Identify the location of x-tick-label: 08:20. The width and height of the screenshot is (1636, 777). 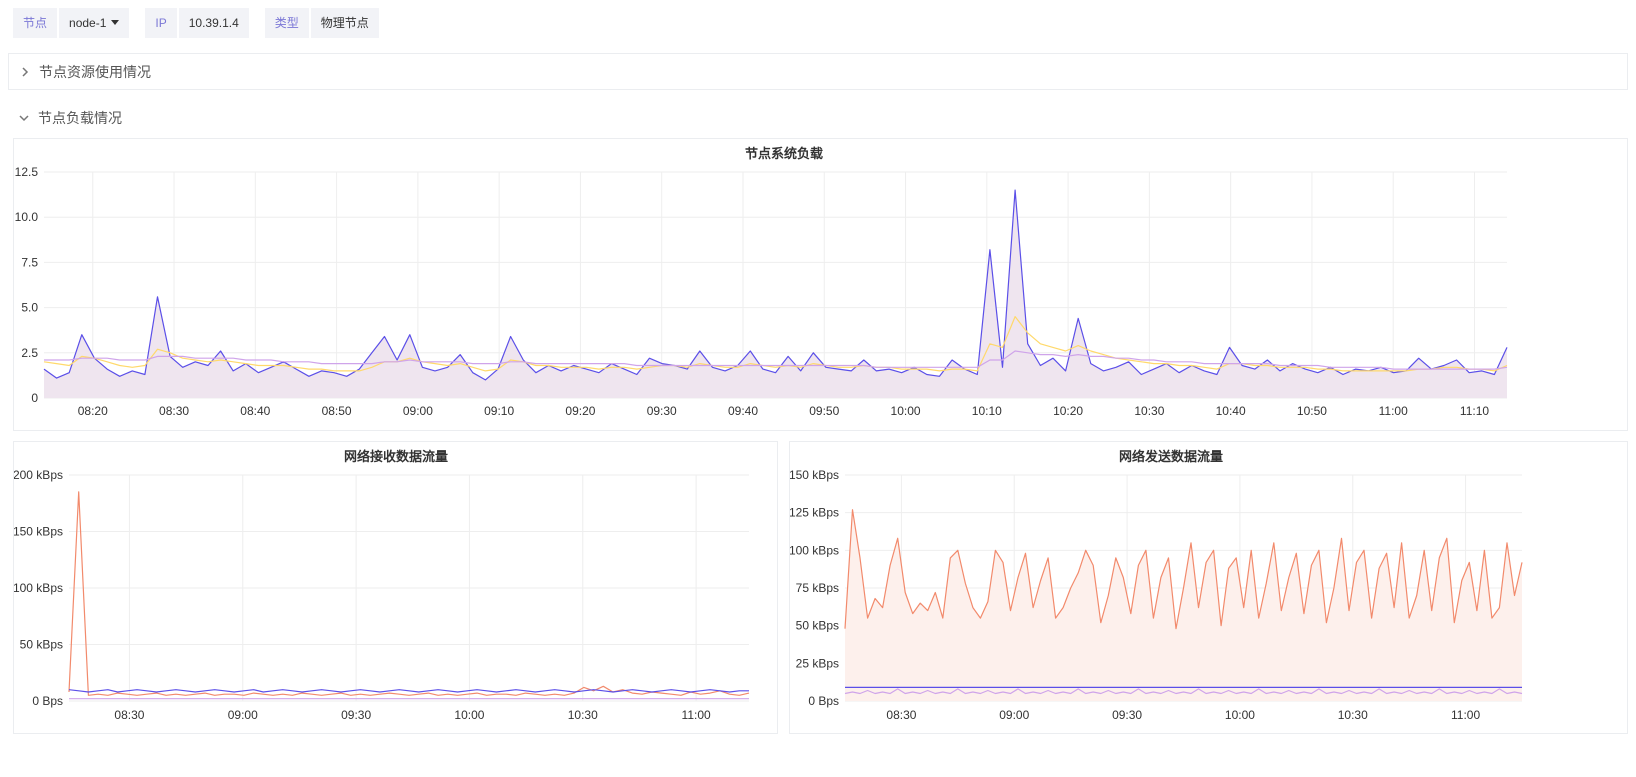
(93, 411).